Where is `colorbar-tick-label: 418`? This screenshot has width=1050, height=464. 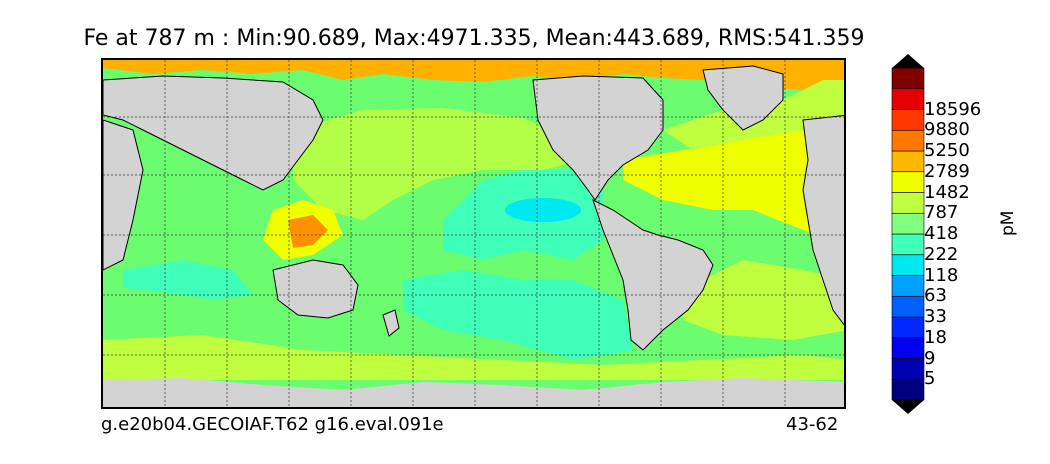
colorbar-tick-label: 418 is located at coordinates (941, 233).